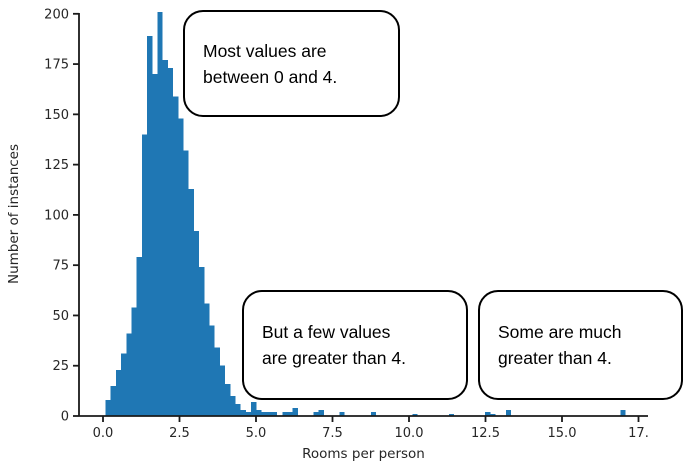 Image resolution: width=690 pixels, height=472 pixels. Describe the element at coordinates (56, 165) in the screenshot. I see `y-tick-label: 125` at that location.